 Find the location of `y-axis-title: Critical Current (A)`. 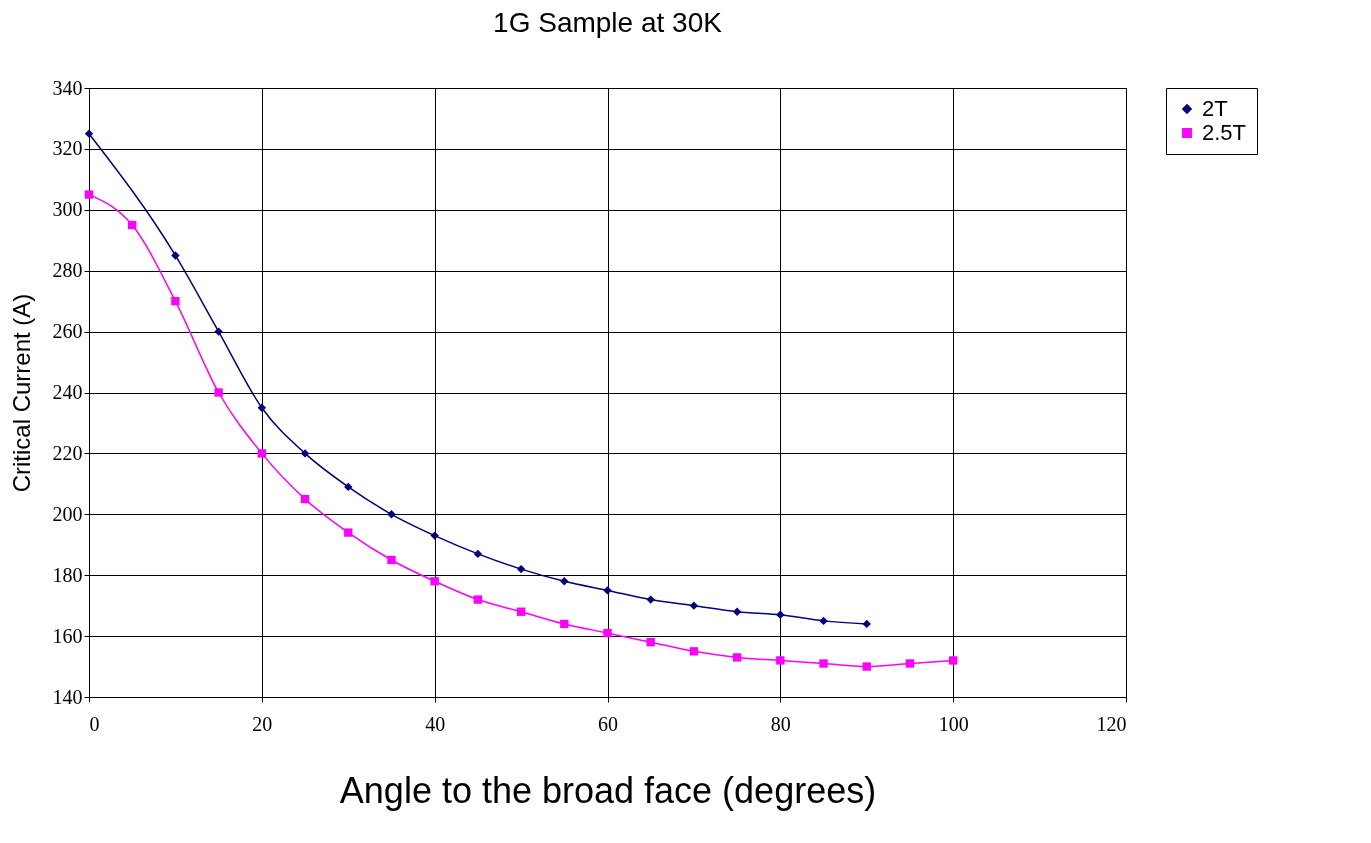

y-axis-title: Critical Current (A) is located at coordinates (21, 393).